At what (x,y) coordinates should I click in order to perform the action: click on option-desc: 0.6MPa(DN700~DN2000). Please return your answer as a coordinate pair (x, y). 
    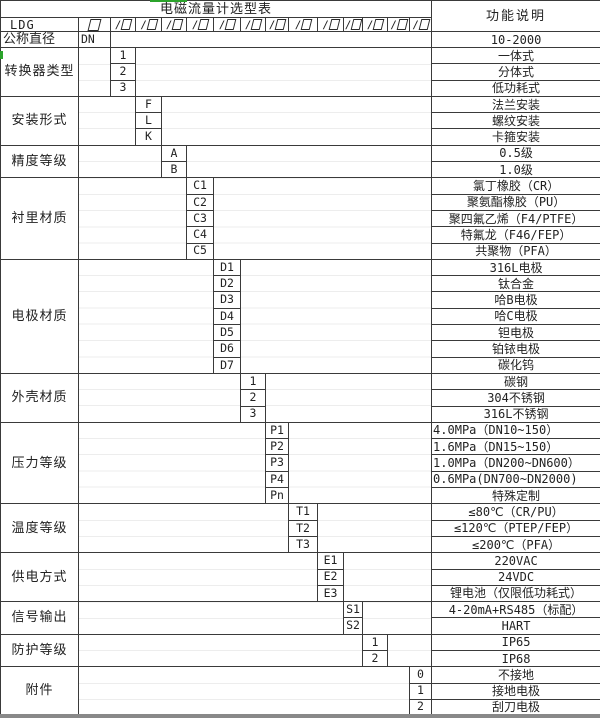
    Looking at the image, I should click on (515, 479).